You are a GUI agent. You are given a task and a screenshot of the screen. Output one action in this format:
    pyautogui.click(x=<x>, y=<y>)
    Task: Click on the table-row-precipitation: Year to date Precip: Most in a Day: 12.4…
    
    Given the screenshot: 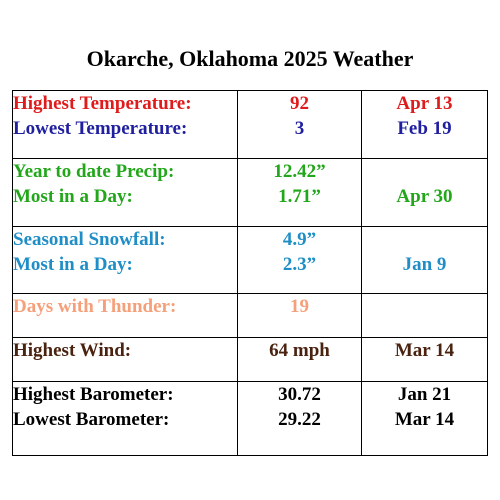 What is the action you would take?
    pyautogui.click(x=250, y=192)
    